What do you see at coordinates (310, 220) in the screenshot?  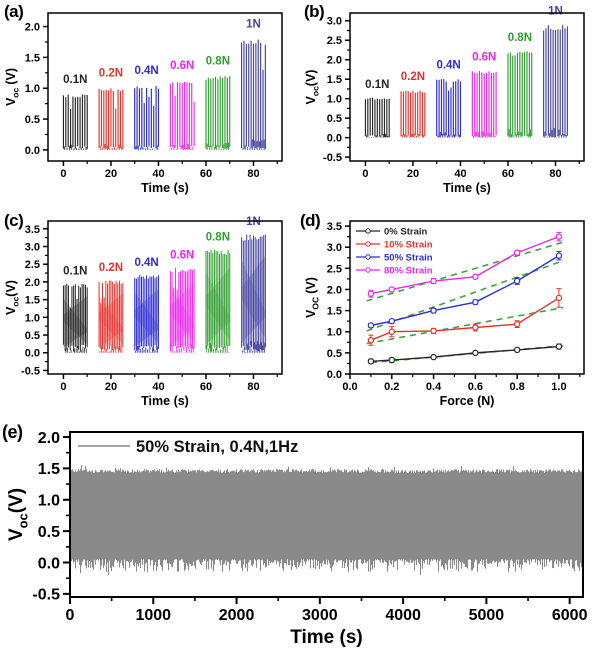 I see `panel-d-label: (d)` at bounding box center [310, 220].